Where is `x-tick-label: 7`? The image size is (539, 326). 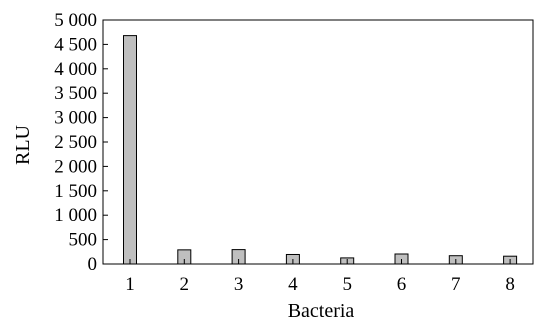
x-tick-label: 7 is located at coordinates (456, 284).